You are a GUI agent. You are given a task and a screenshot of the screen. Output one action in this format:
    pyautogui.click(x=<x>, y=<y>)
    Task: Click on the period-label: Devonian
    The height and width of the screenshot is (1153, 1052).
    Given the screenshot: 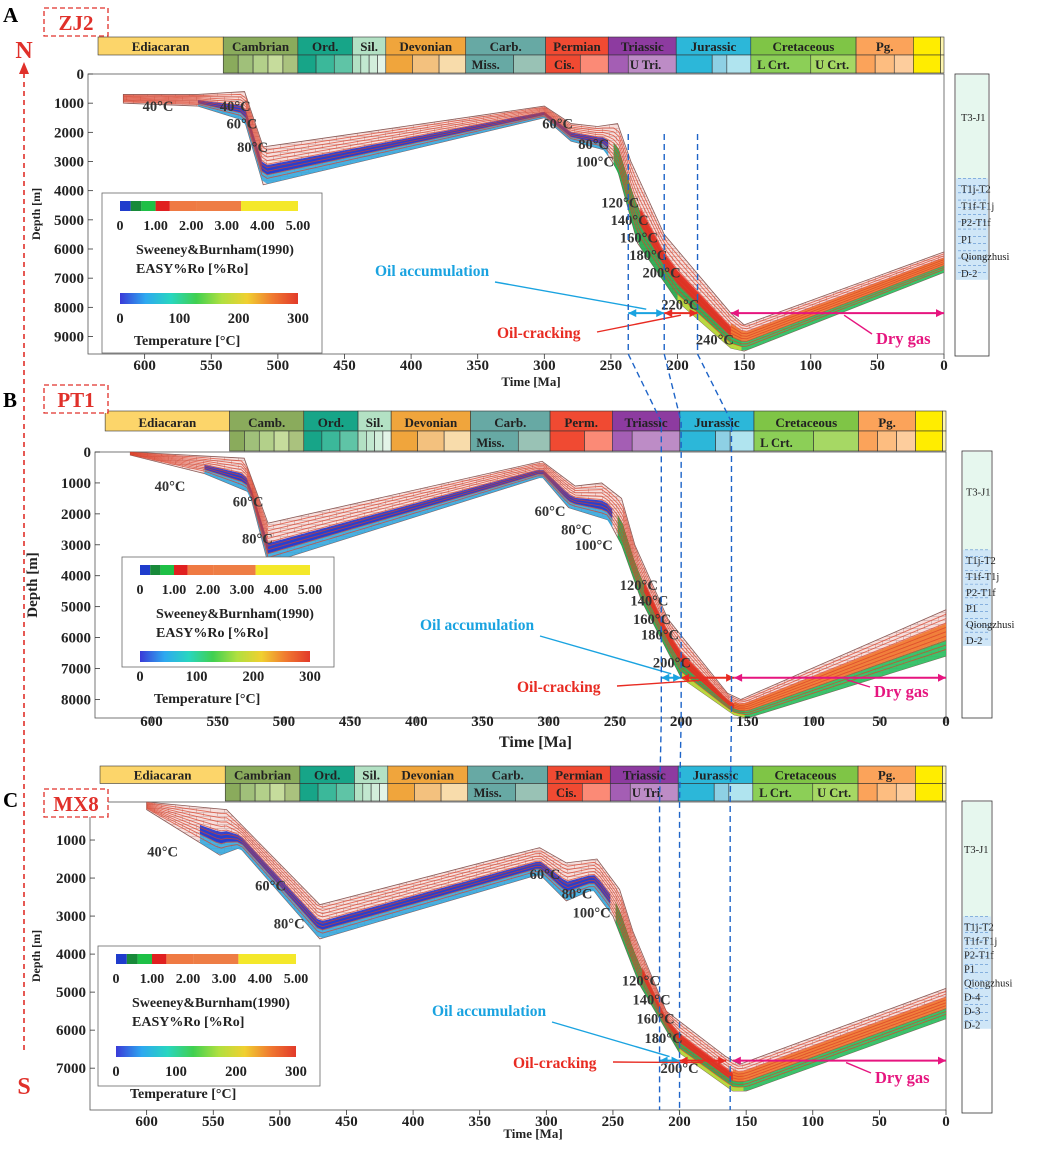 What is the action you would take?
    pyautogui.click(x=428, y=775)
    